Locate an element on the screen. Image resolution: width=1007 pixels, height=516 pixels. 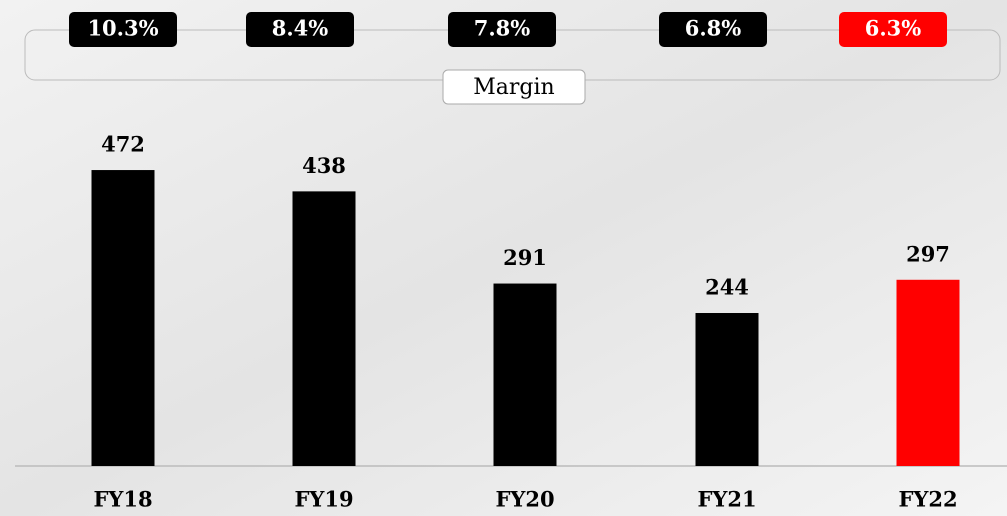
margin-label: Margin is located at coordinates (513, 87).